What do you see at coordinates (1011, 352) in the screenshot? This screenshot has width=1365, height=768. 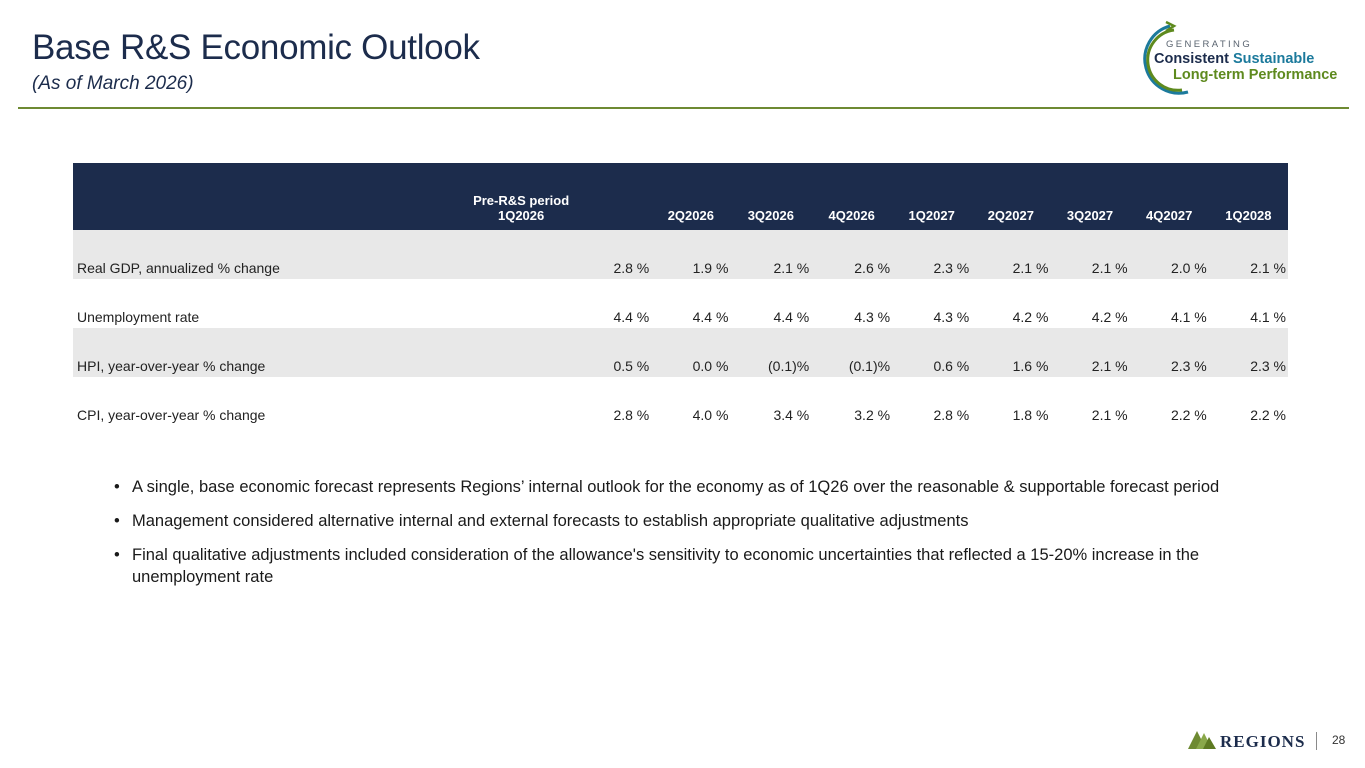 I see `table-cell: 1.6 %` at bounding box center [1011, 352].